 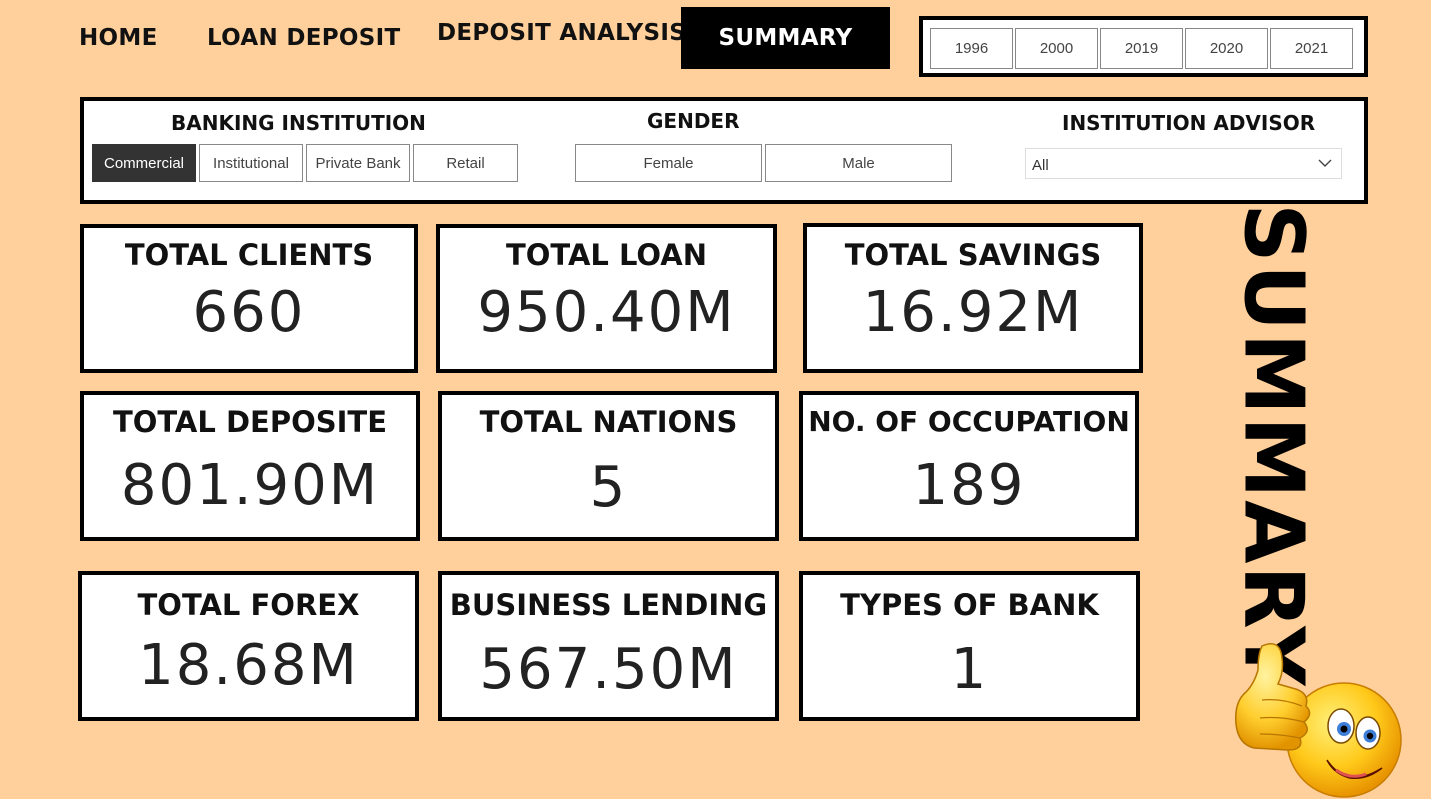 I want to click on year-button: 2020, so click(x=1226, y=48).